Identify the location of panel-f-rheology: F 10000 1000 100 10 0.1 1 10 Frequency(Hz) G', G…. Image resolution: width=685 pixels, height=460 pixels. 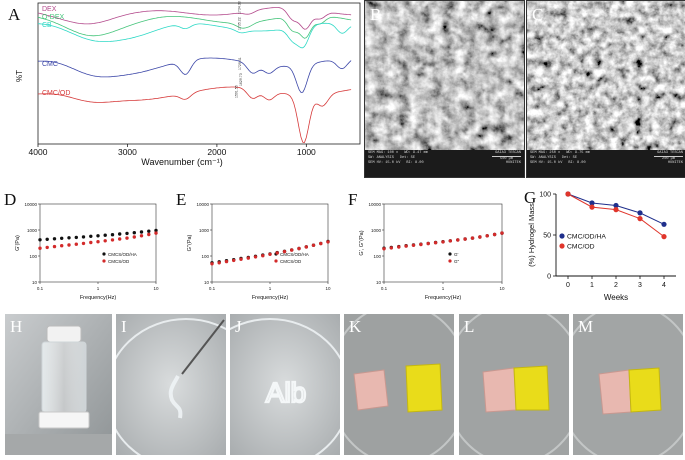
(430, 247).